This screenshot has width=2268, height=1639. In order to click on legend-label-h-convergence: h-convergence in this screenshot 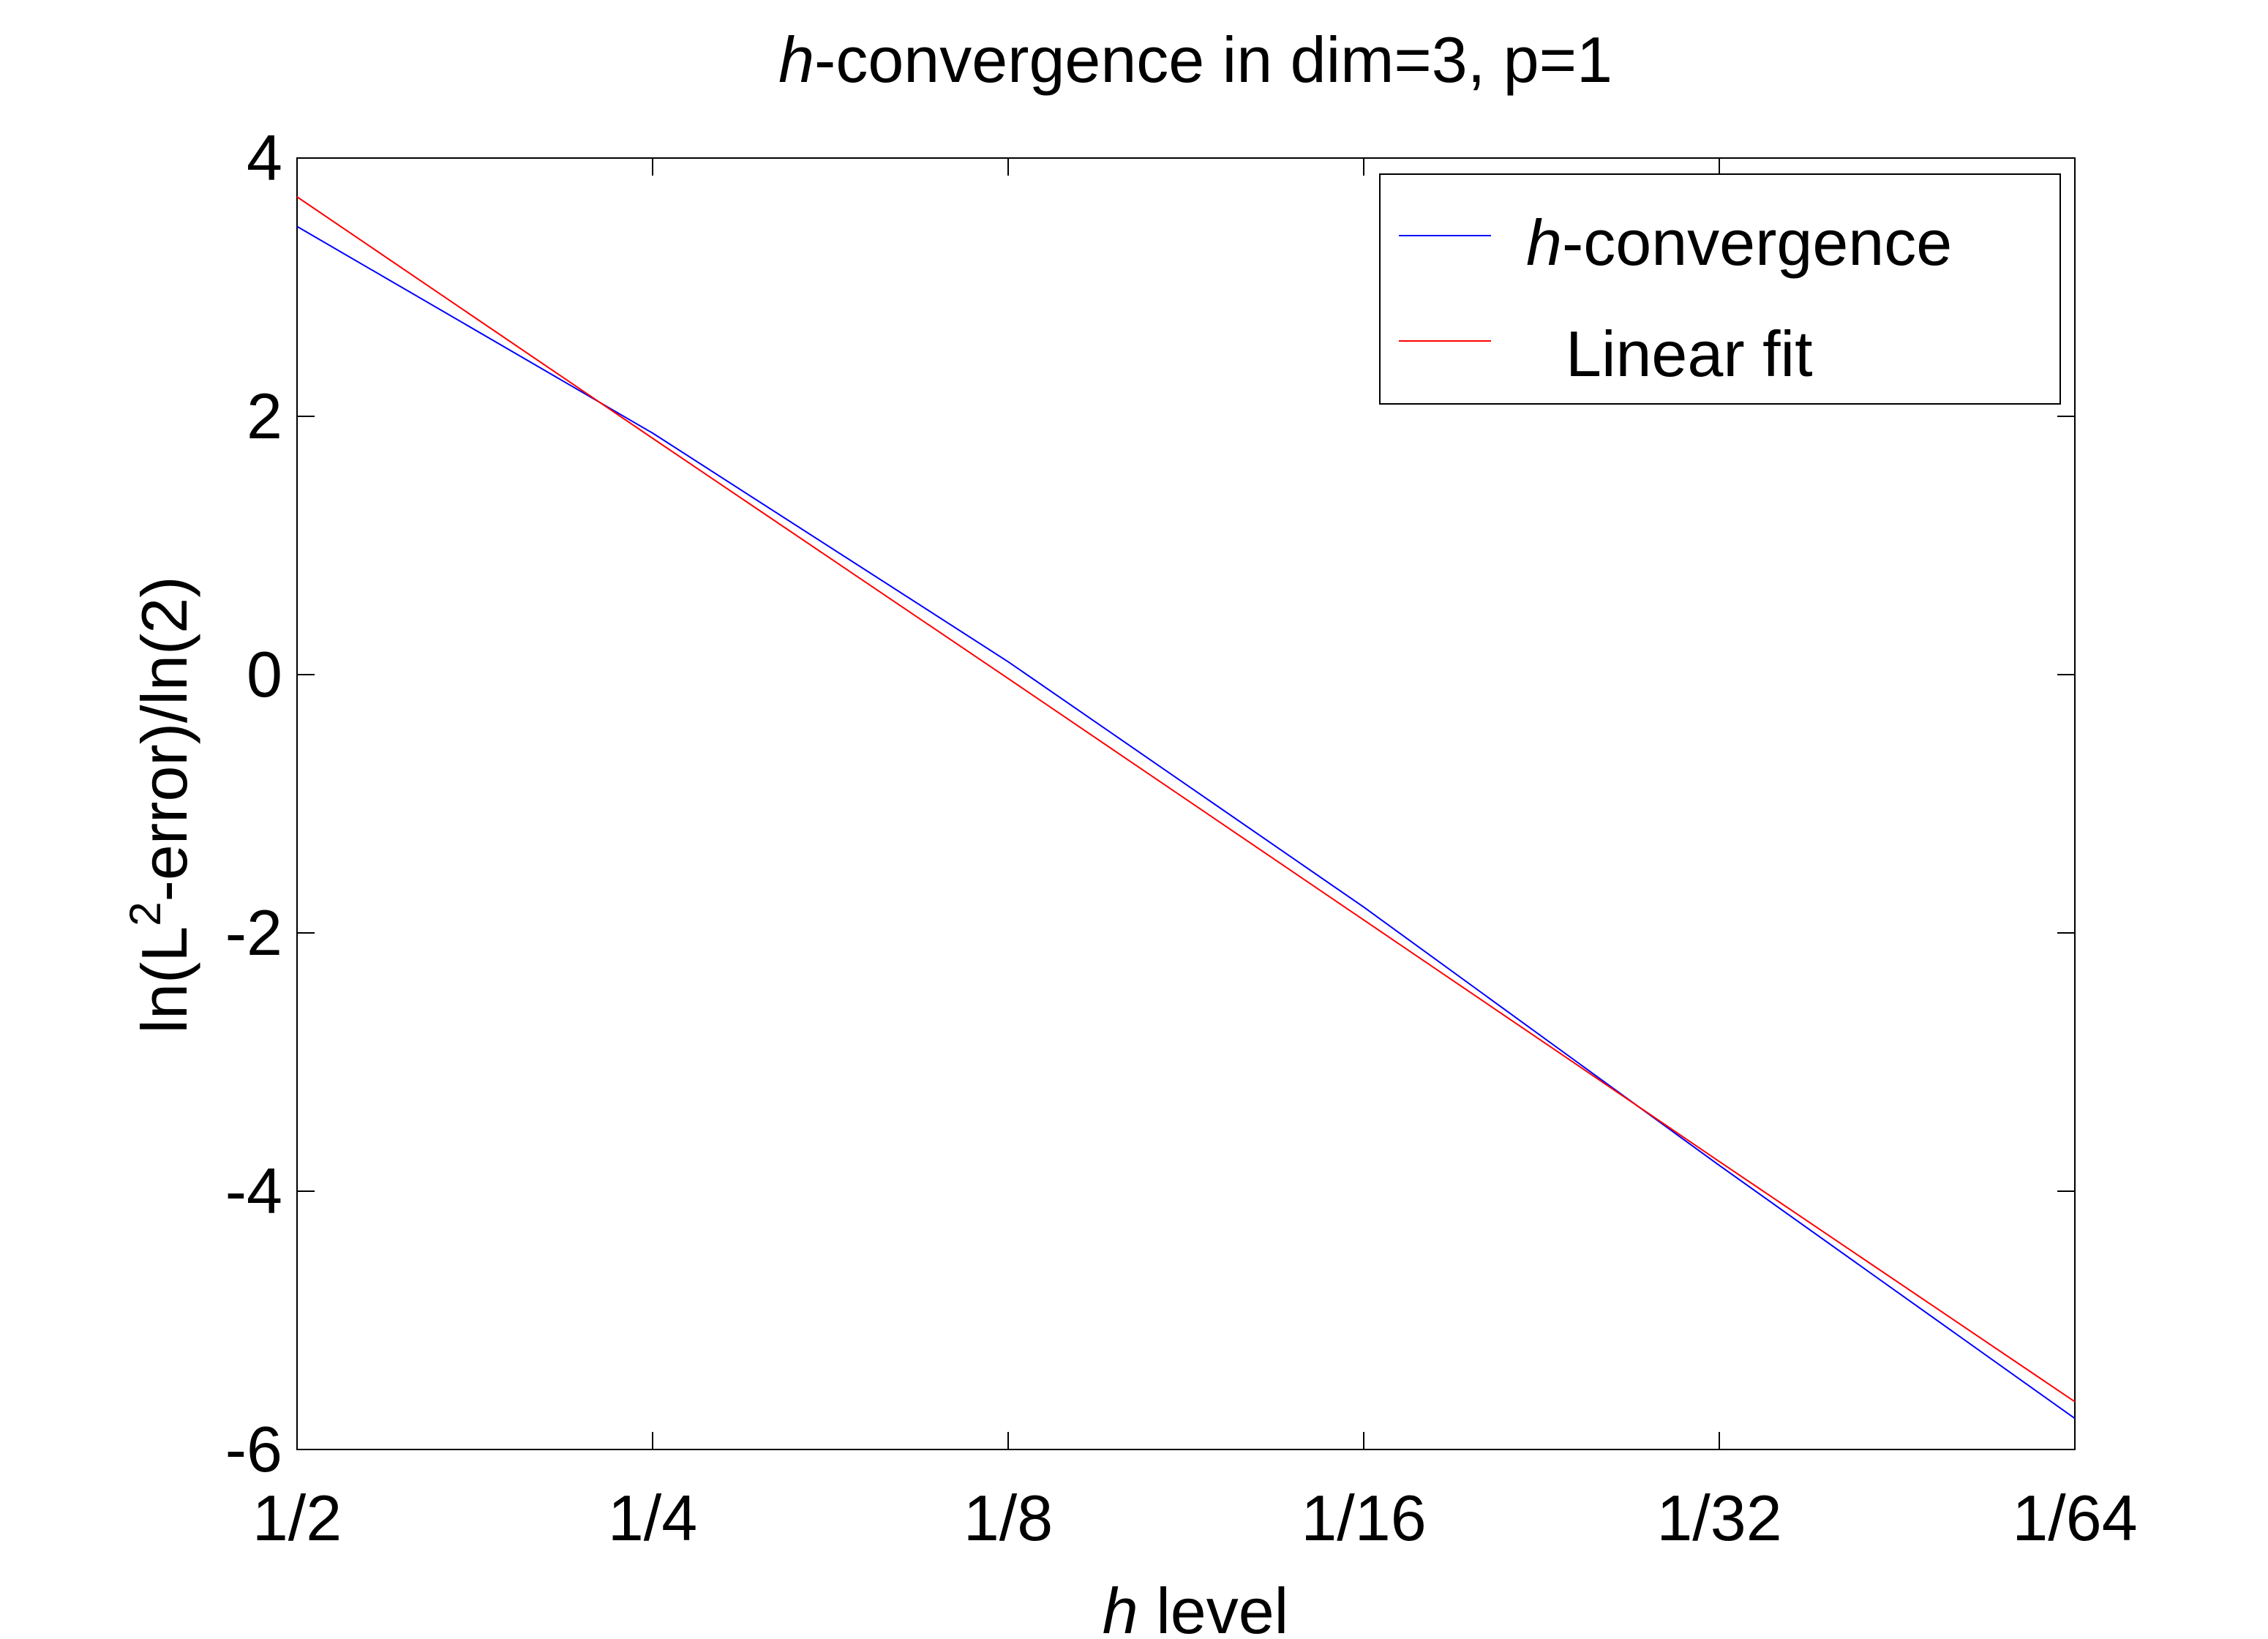, I will do `click(1739, 242)`.